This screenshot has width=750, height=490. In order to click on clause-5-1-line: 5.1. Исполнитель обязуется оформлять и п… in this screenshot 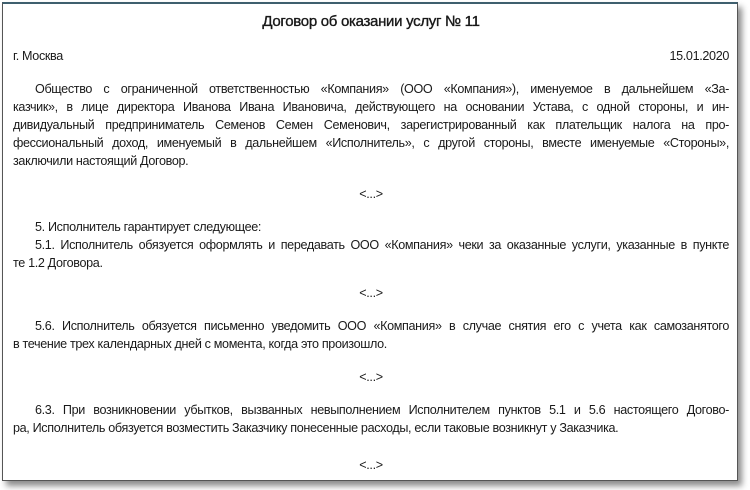, I will do `click(382, 245)`.